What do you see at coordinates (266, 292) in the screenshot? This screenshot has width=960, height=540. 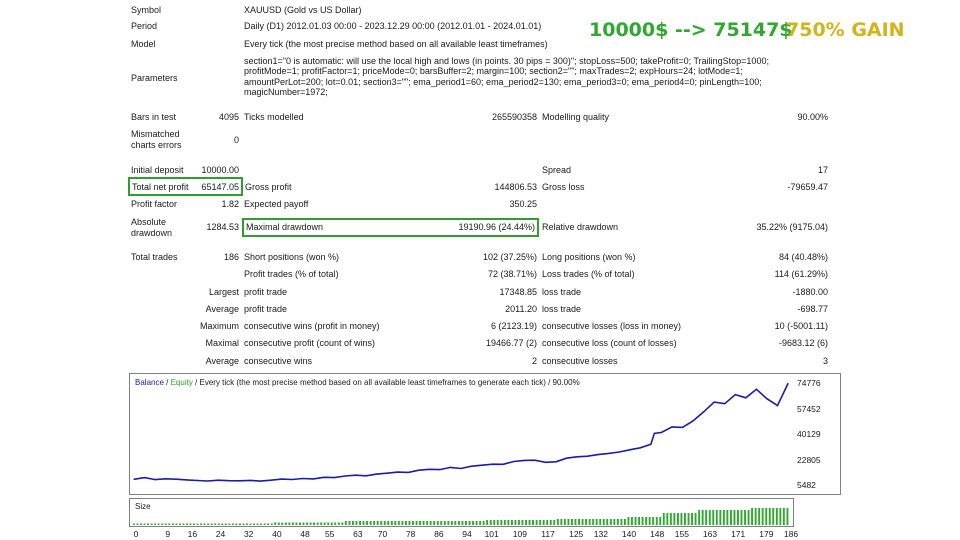 I see `largest-profit-trade-label: profit trade` at bounding box center [266, 292].